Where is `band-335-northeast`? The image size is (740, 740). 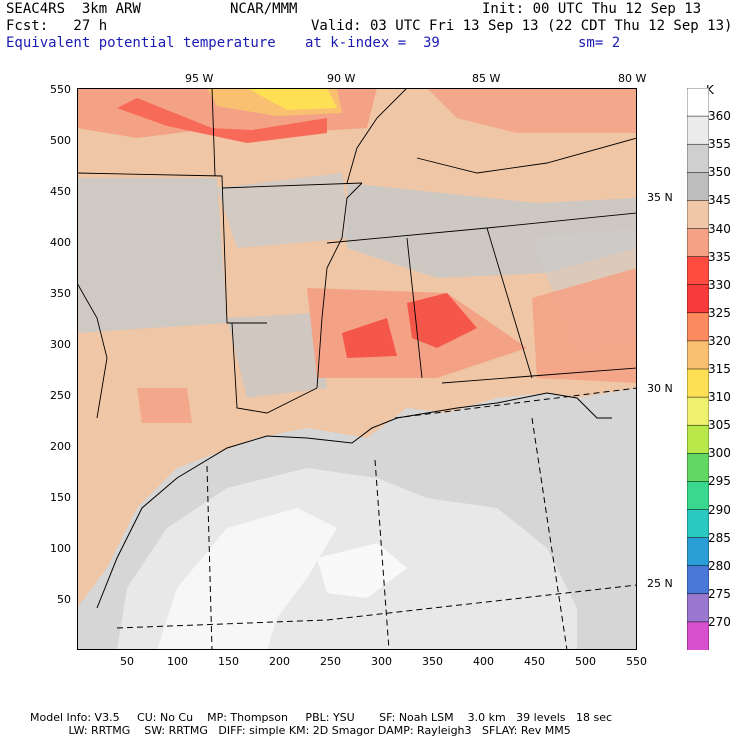
band-335-northeast is located at coordinates (532, 110).